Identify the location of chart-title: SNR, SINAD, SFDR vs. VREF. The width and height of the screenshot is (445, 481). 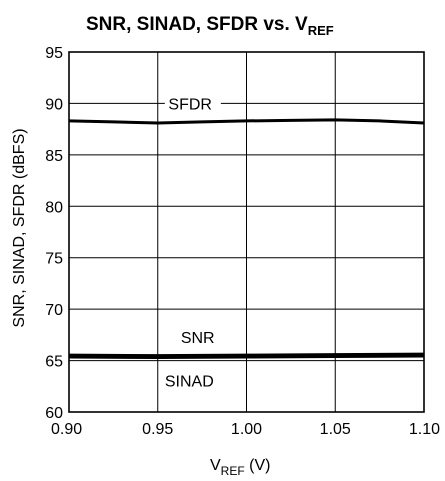
(210, 26).